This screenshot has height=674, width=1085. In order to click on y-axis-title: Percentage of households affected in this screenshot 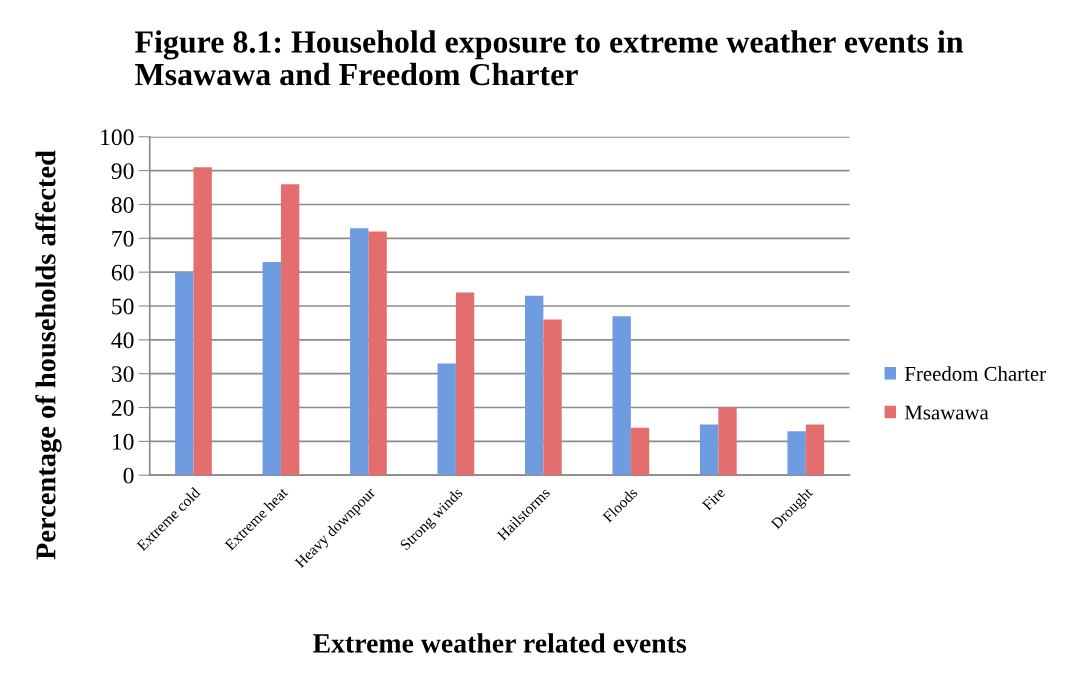, I will do `click(48, 355)`.